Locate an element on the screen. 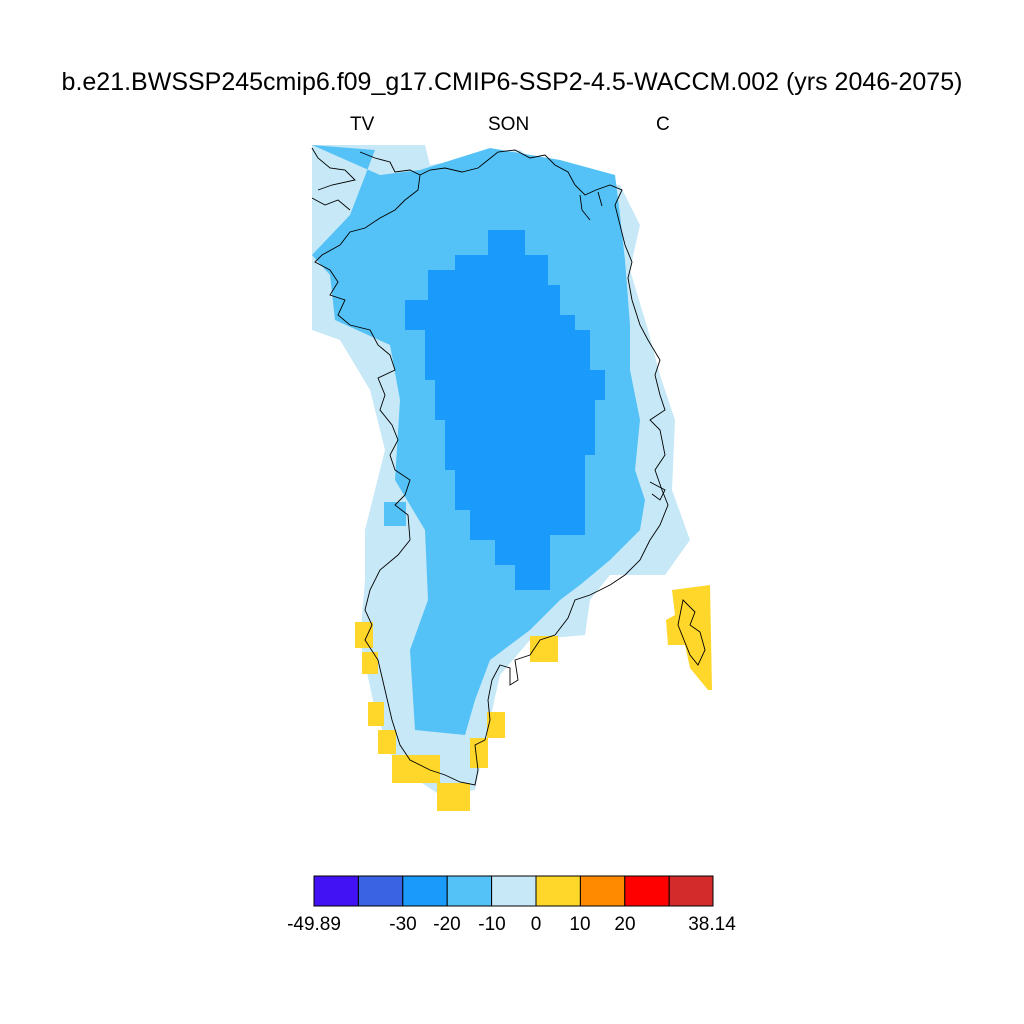 The width and height of the screenshot is (1024, 1024). colorbar-label: -30 is located at coordinates (402, 924).